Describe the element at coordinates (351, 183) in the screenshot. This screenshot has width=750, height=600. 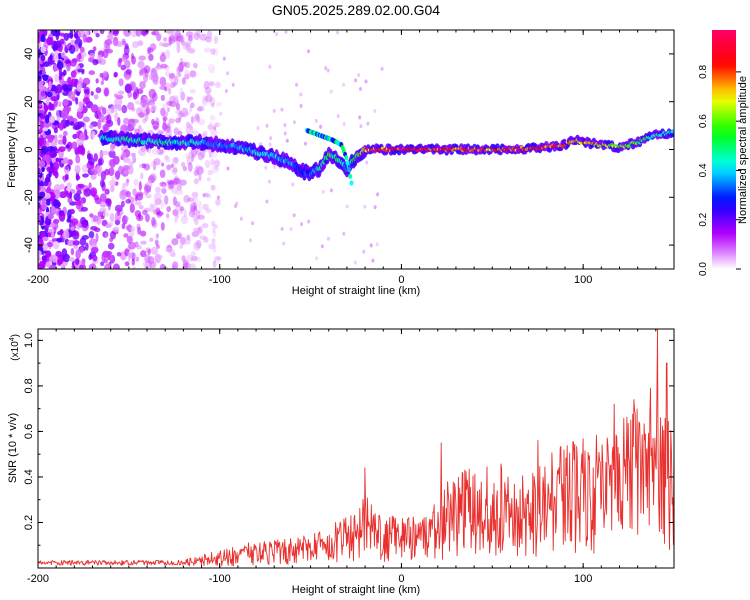
I see `spectrogram-ridge-cell` at that location.